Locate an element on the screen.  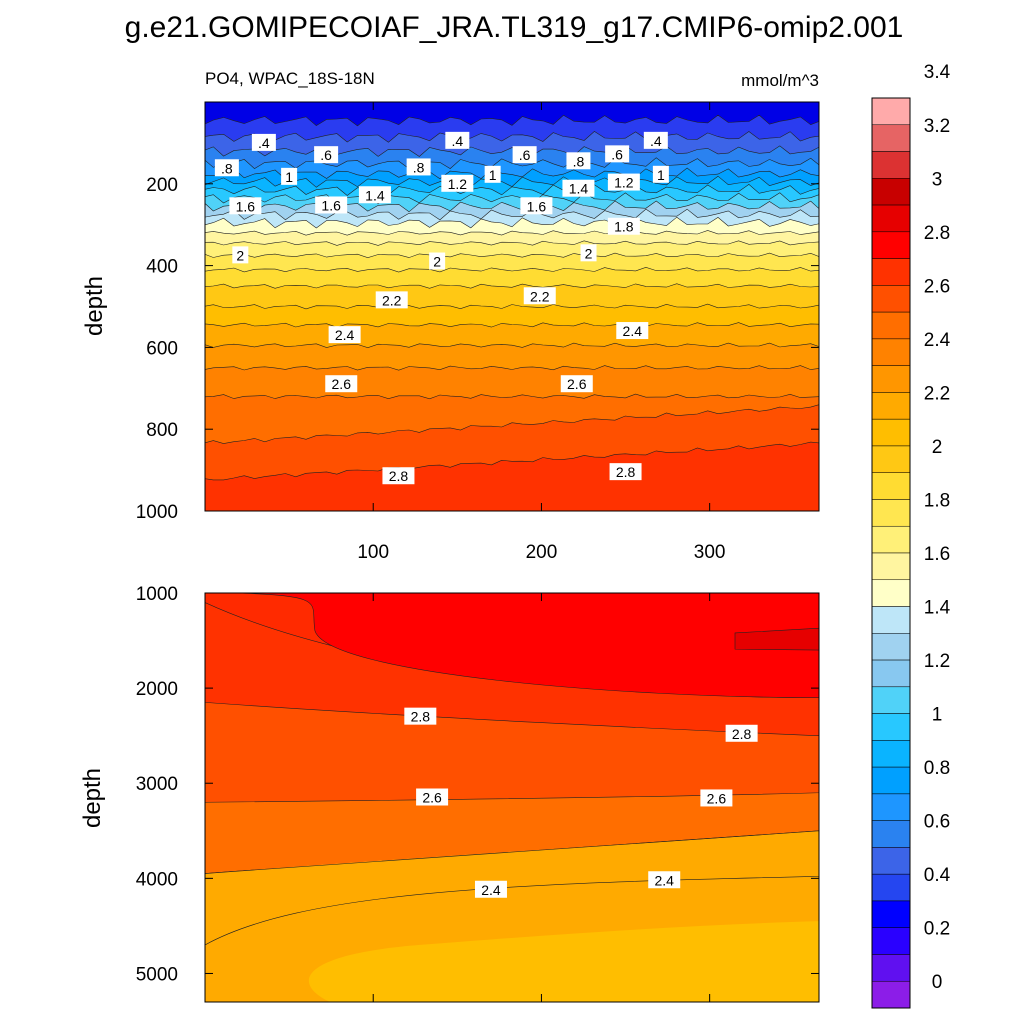
lower-y-tick-label: 4000 is located at coordinates (157, 879).